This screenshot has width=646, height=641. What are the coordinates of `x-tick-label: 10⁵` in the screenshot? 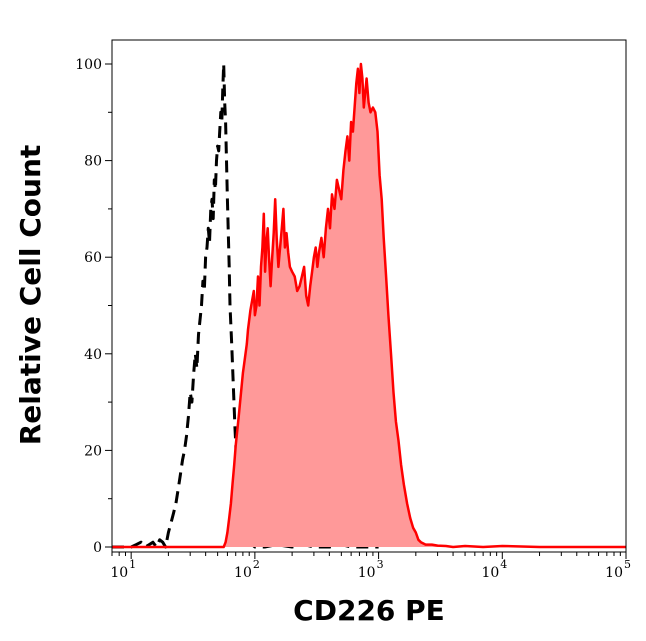 It's located at (618, 569).